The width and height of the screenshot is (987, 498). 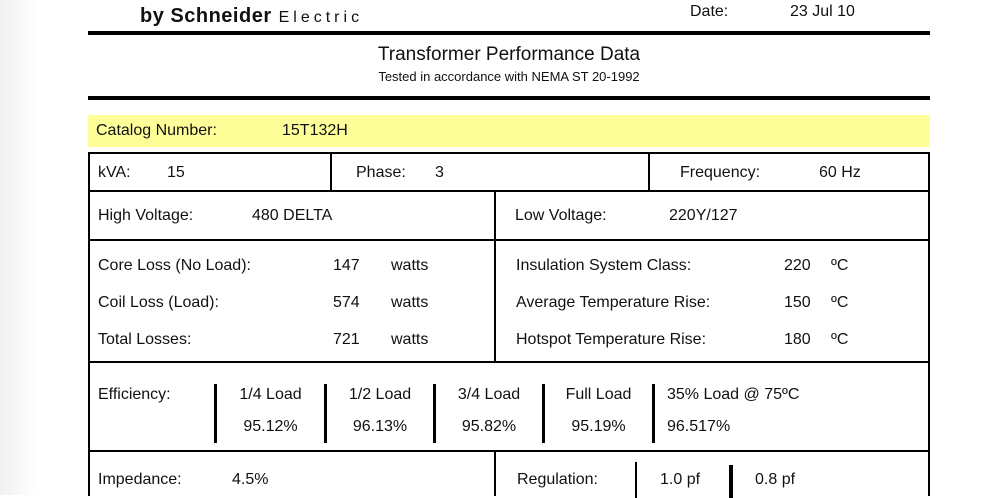 I want to click on avg-temp-rise-row: Average Temperature Rise: 150 ºC, so click(x=682, y=303).